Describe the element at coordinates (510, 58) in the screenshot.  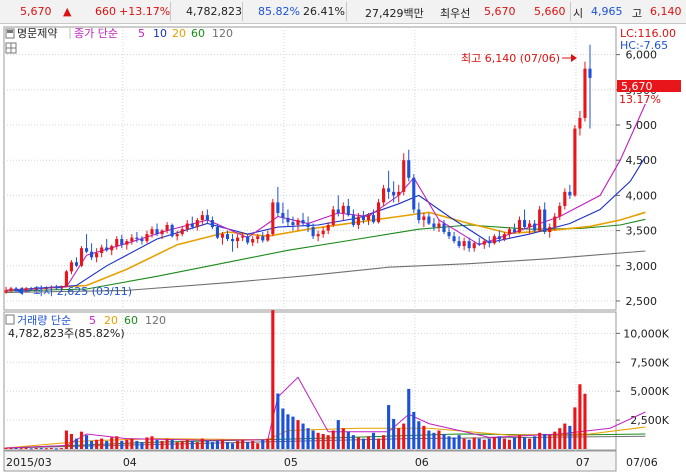
I see `high-annotation: 최고 6,140 (07/06)` at that location.